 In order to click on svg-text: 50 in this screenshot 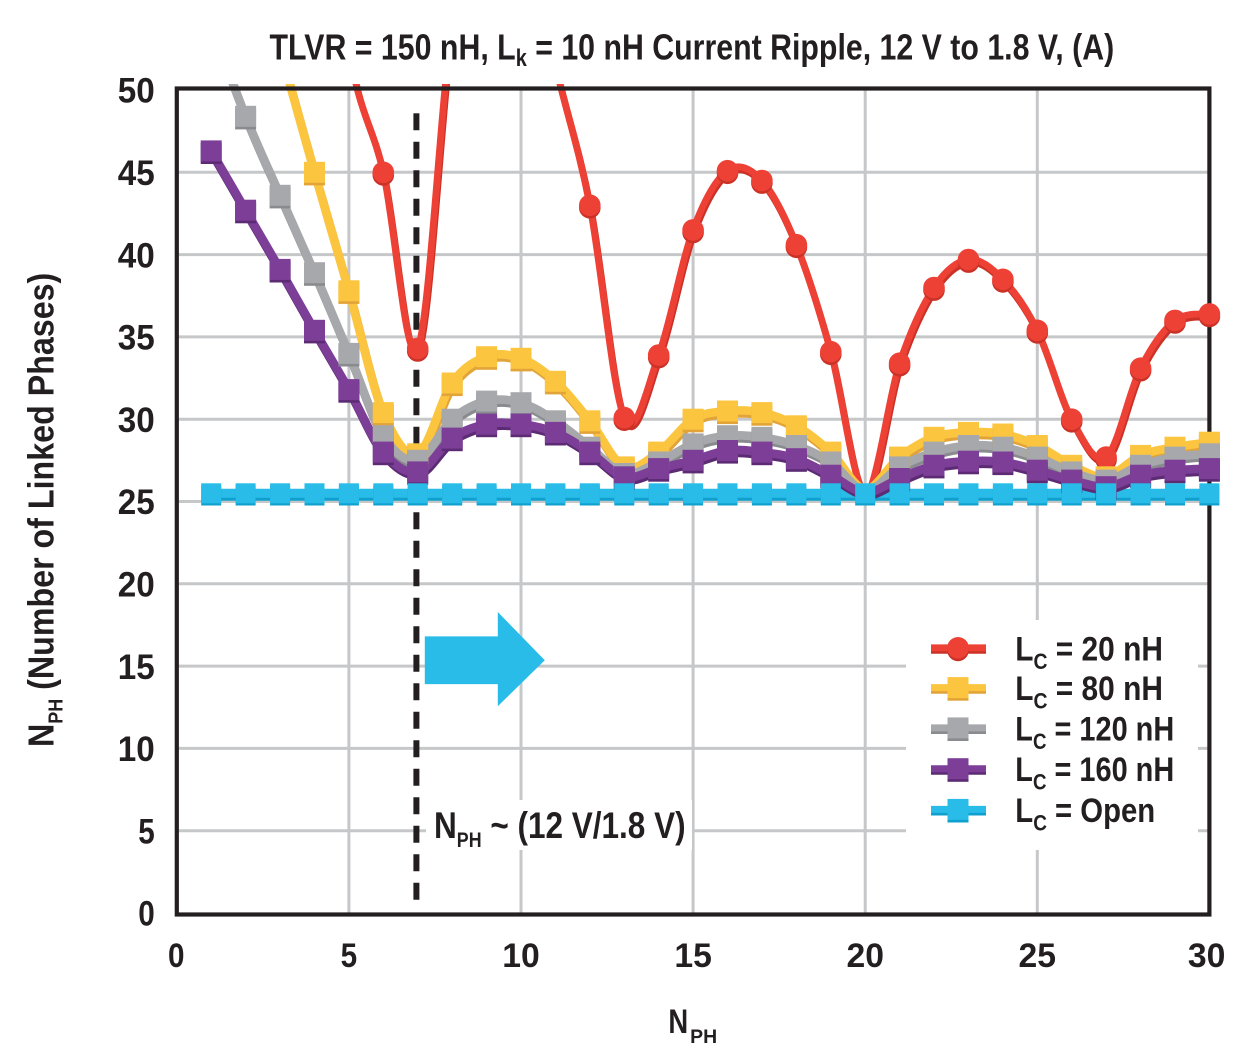, I will do `click(136, 91)`.